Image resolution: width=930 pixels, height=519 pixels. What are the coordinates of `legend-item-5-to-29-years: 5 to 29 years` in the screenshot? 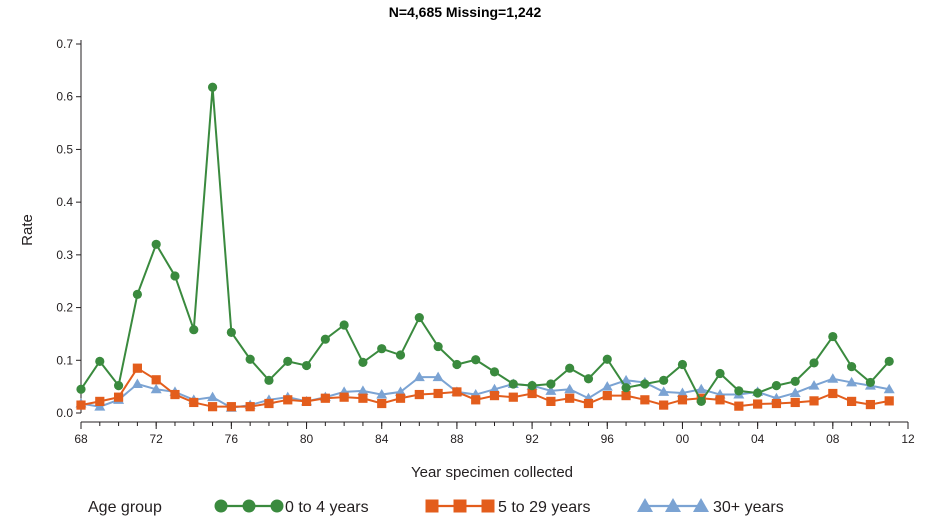 It's located at (508, 507).